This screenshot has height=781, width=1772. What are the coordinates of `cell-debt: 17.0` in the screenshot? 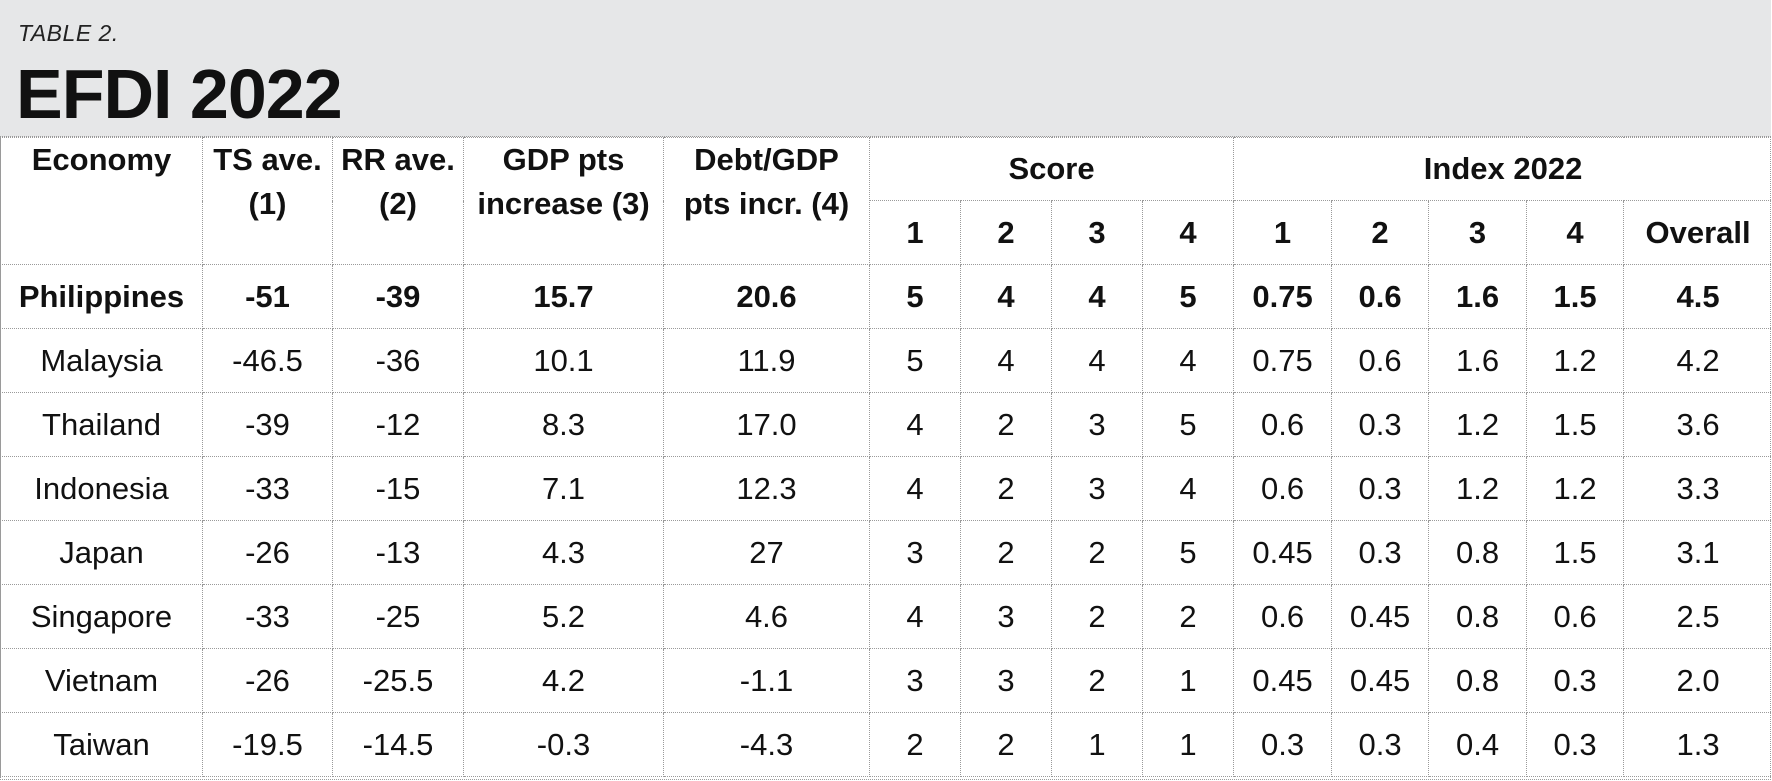 It's located at (766, 424).